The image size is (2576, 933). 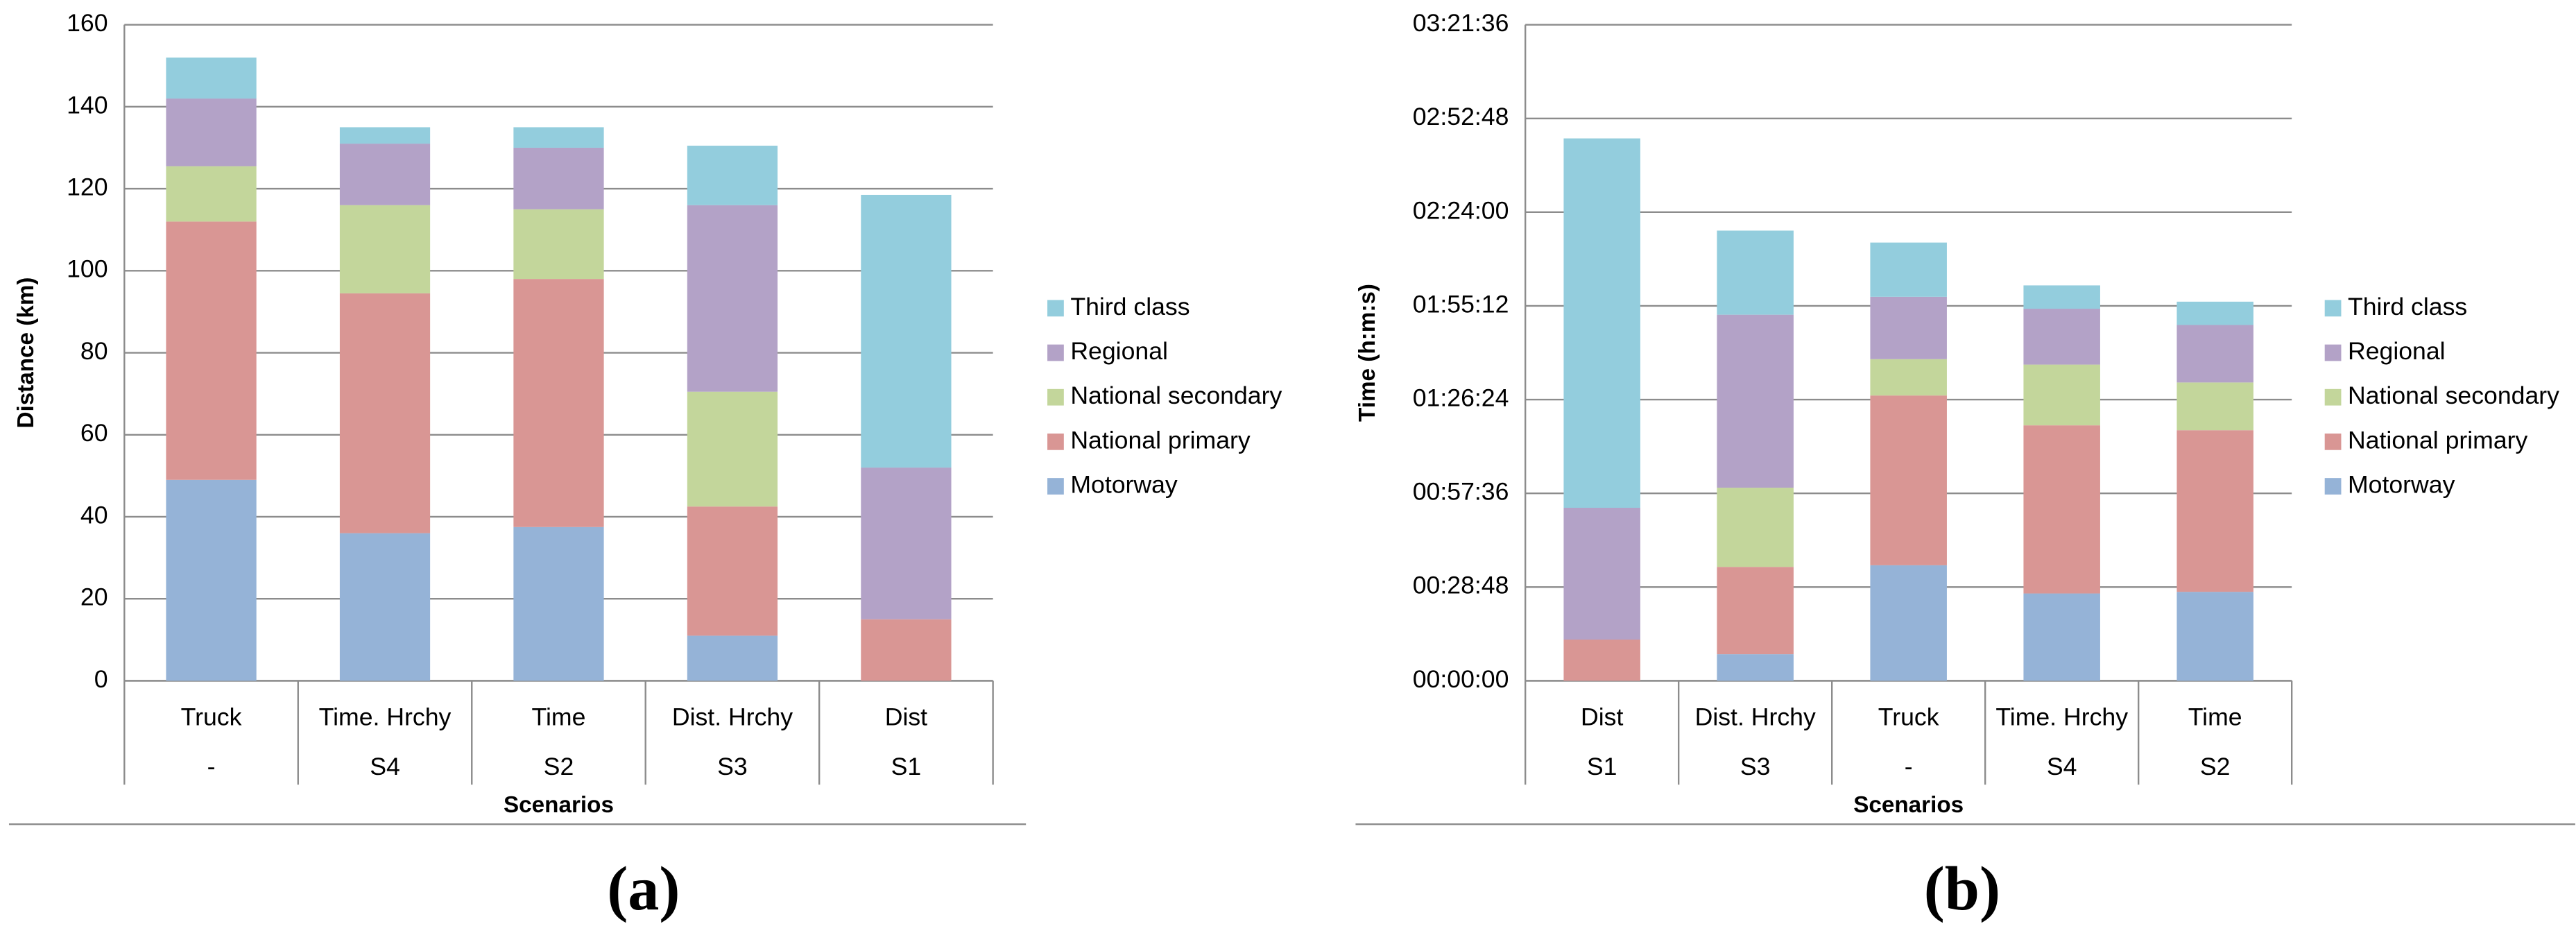 What do you see at coordinates (1461, 679) in the screenshot?
I see `y-tick-label: 00:00:00` at bounding box center [1461, 679].